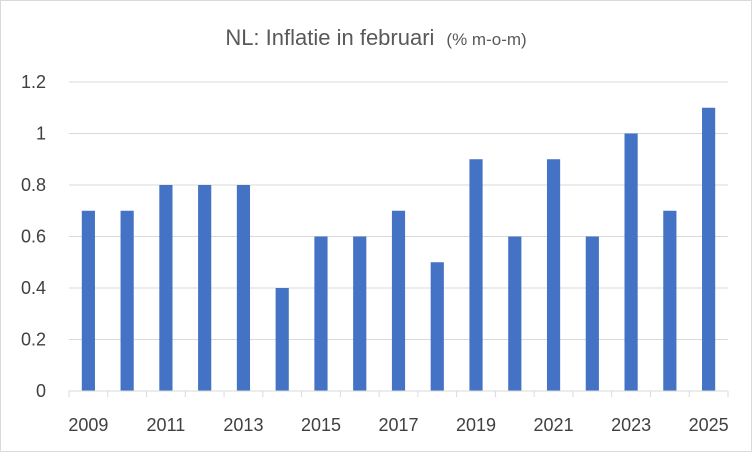  Describe the element at coordinates (205, 288) in the screenshot. I see `bar-2012` at that location.